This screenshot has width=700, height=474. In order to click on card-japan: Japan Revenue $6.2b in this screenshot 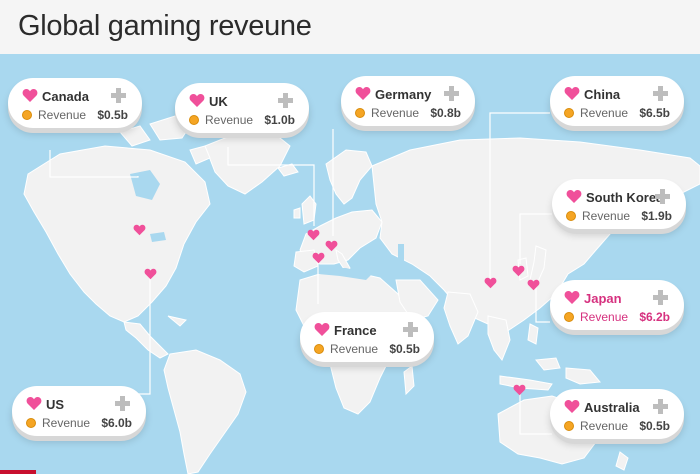, I will do `click(617, 305)`.